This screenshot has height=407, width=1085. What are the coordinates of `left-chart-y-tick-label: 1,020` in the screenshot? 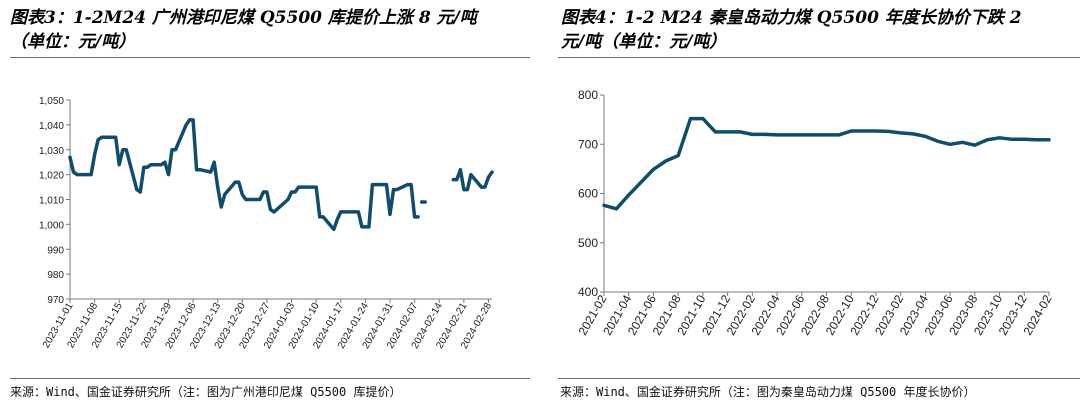 It's located at (51, 176).